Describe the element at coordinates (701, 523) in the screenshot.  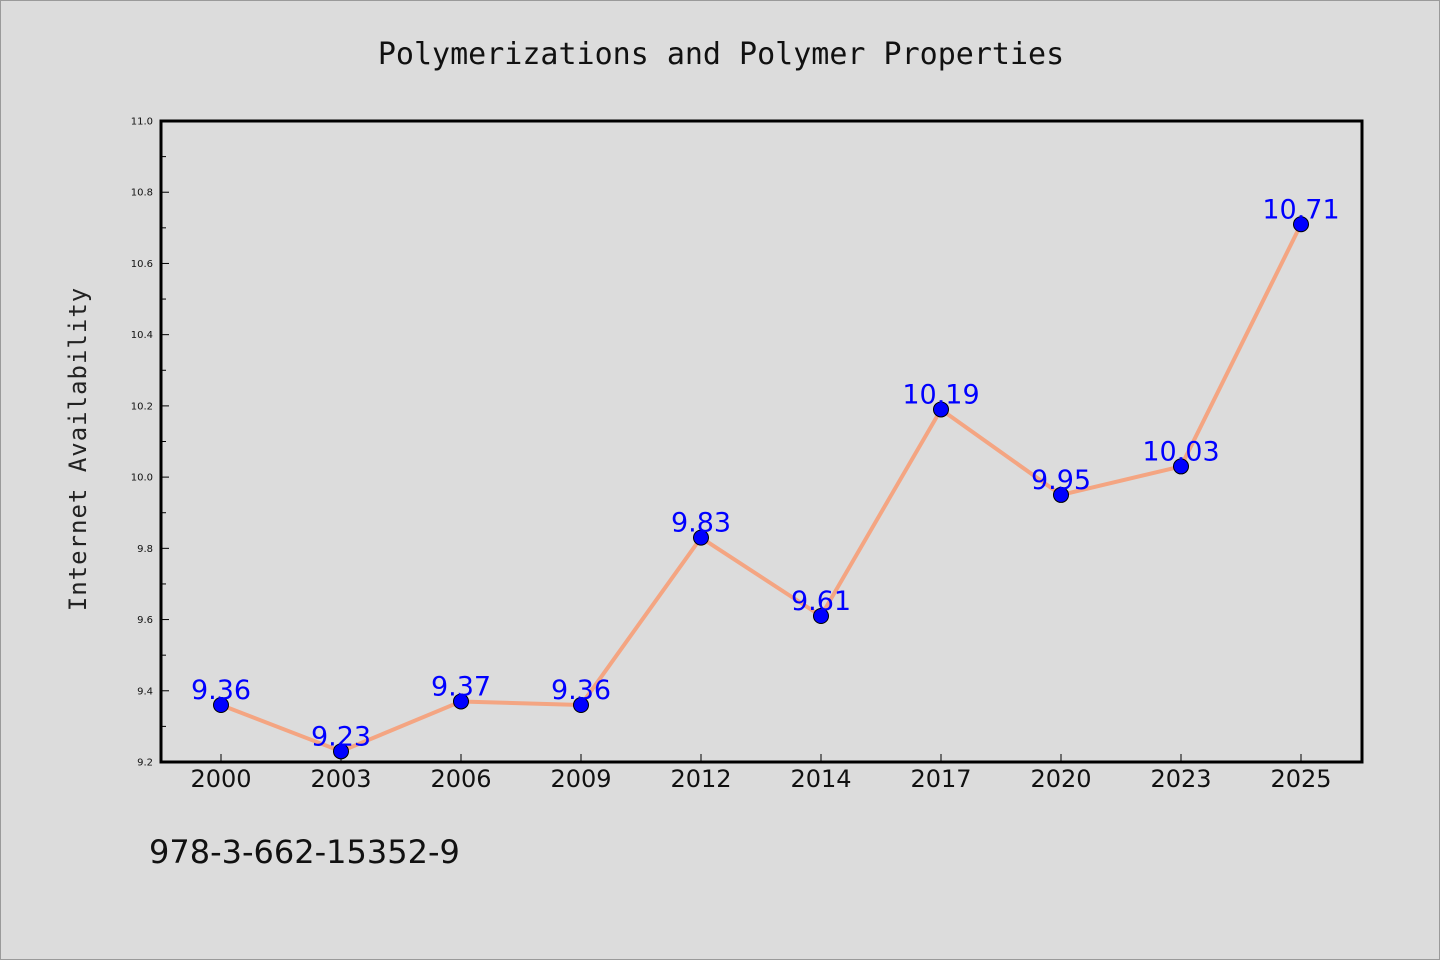
I see `data-label: 9.83` at that location.